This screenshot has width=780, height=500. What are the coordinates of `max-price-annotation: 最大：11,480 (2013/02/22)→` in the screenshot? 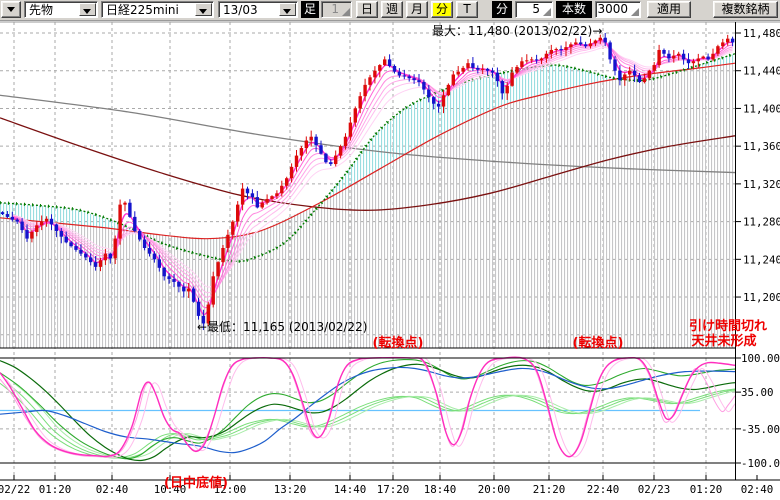 It's located at (517, 31).